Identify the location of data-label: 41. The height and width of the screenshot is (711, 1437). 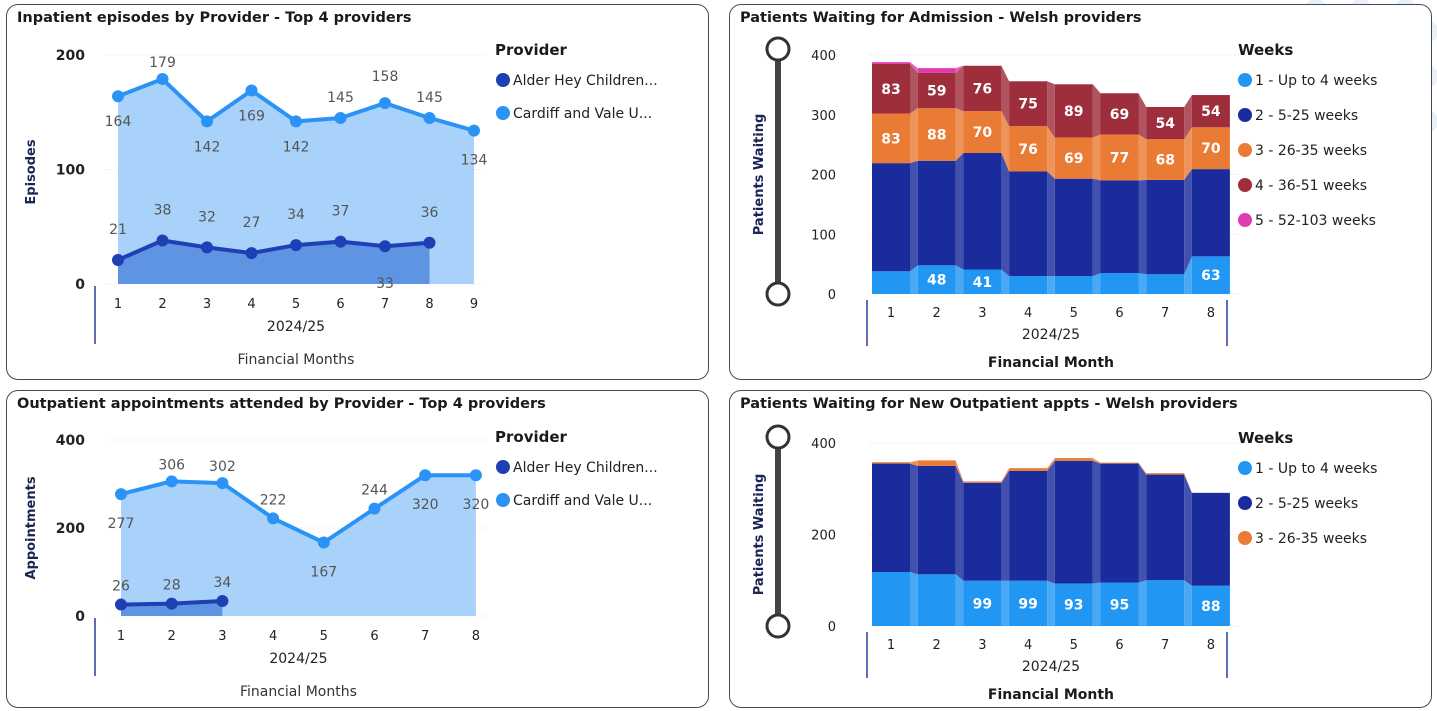
(982, 283).